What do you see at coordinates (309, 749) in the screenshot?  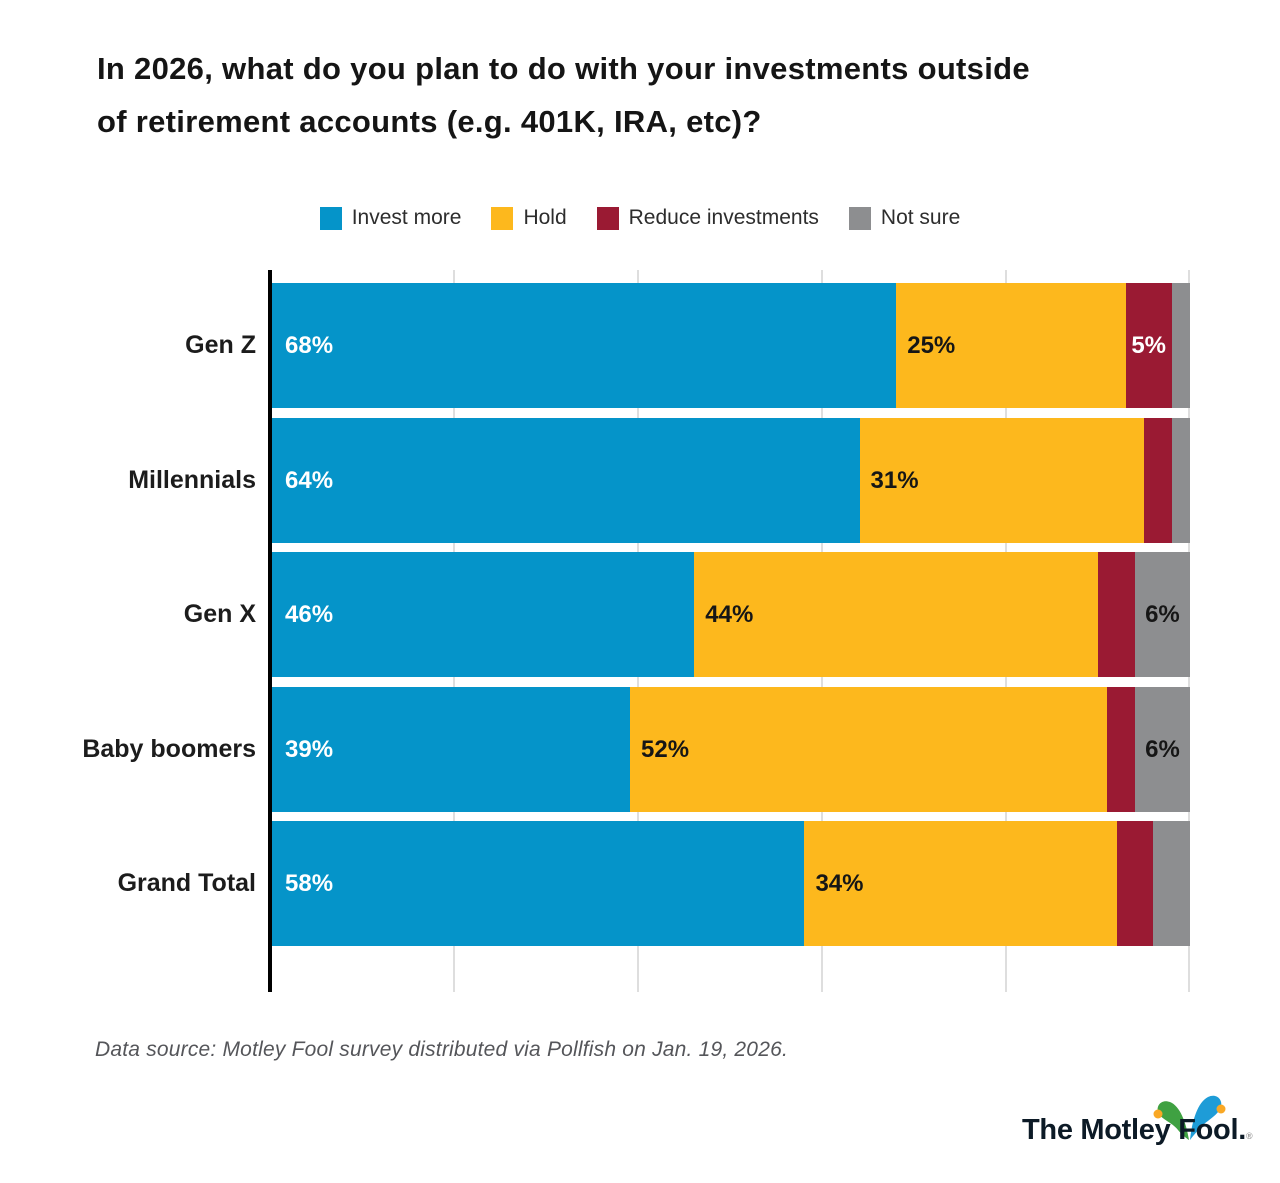 I see `segment-value-label: 39%` at bounding box center [309, 749].